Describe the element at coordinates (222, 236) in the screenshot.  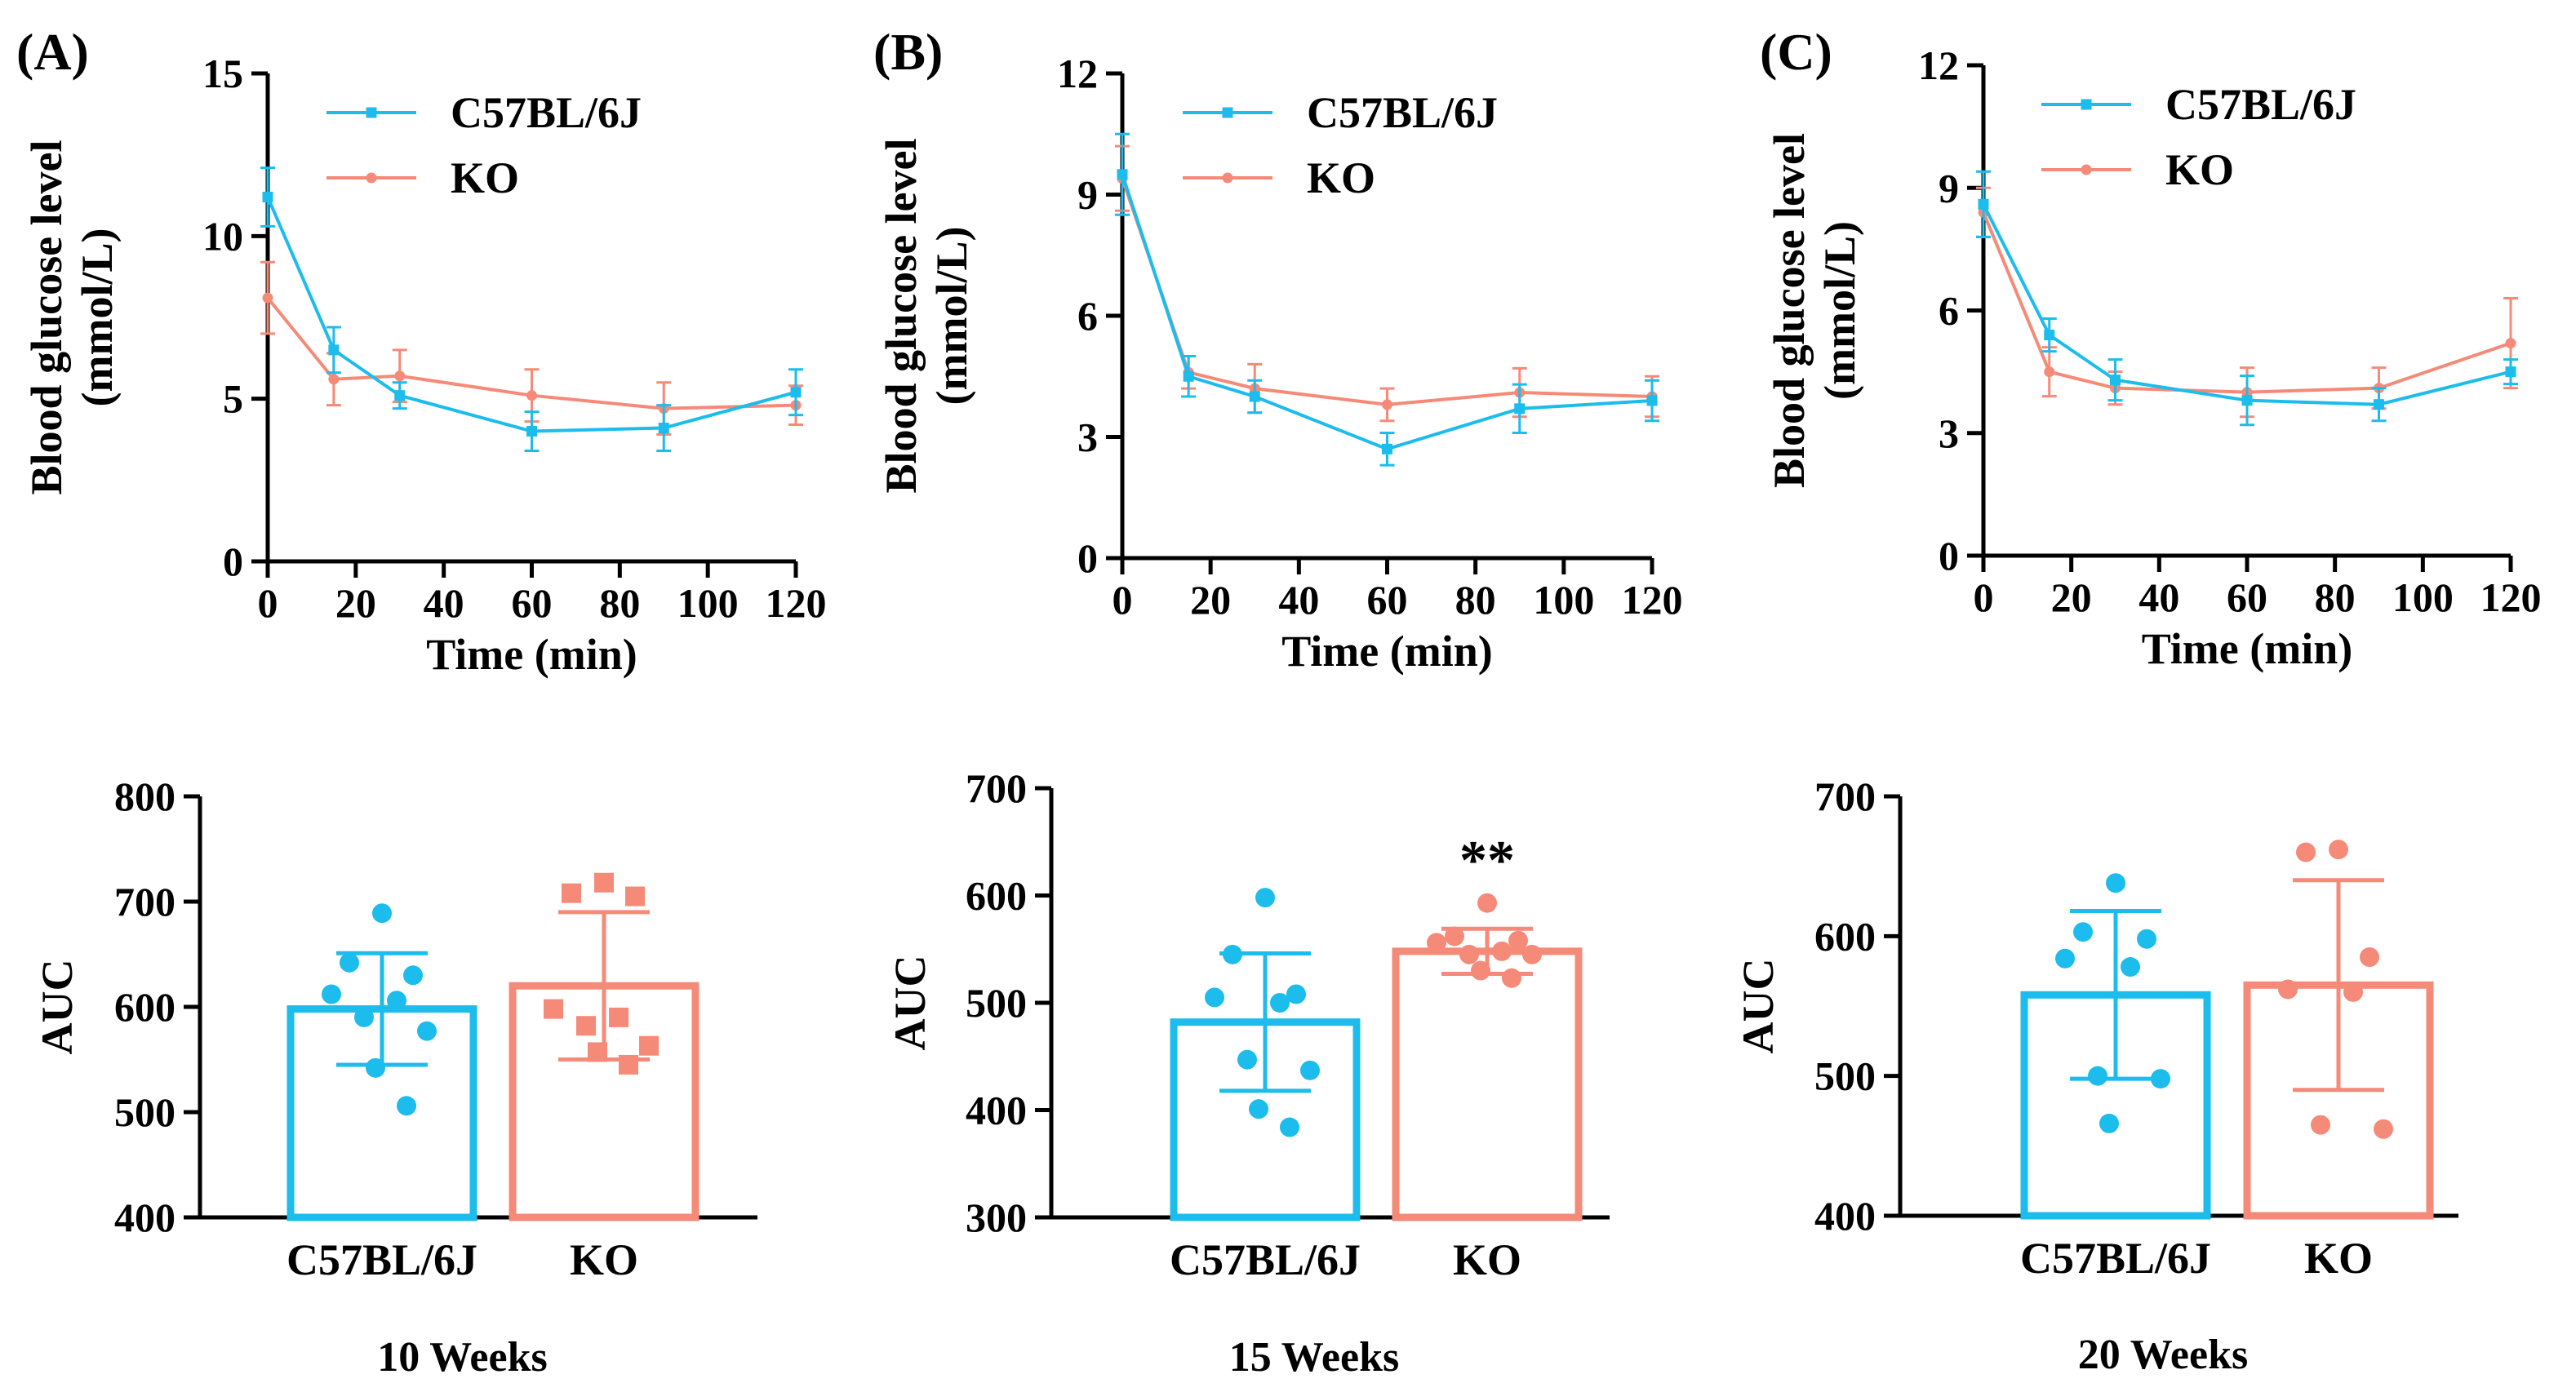
I see `y-tick-label: 10` at that location.